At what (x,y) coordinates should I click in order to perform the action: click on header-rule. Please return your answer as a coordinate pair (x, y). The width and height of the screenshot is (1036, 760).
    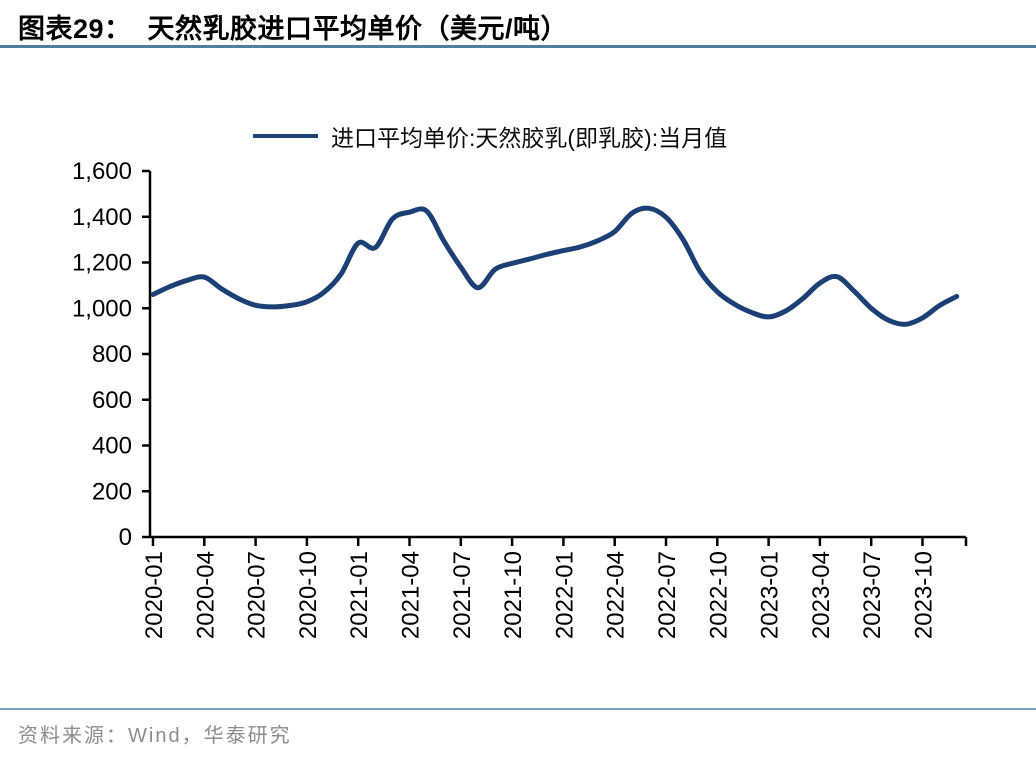
    Looking at the image, I should click on (518, 46).